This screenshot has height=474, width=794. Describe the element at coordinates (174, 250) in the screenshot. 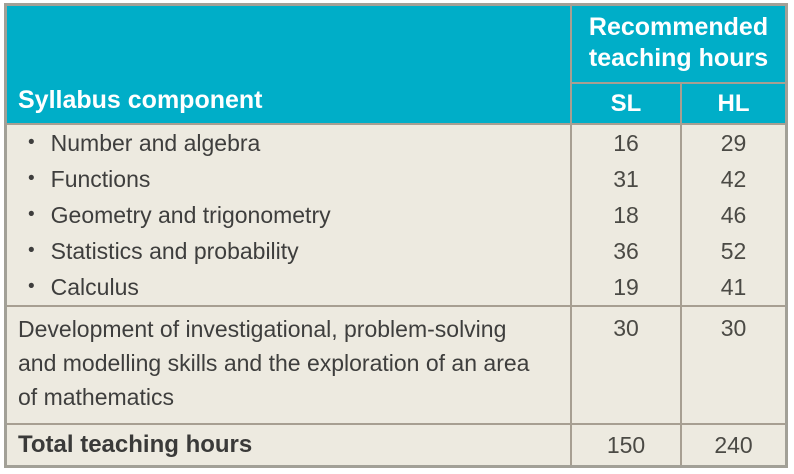

I see `row-topic-label: Statistics and probability` at that location.